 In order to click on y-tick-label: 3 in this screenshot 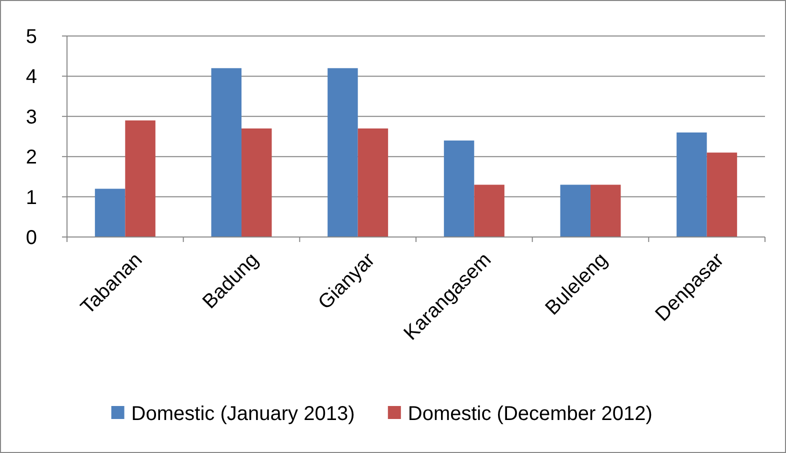, I will do `click(31, 117)`.